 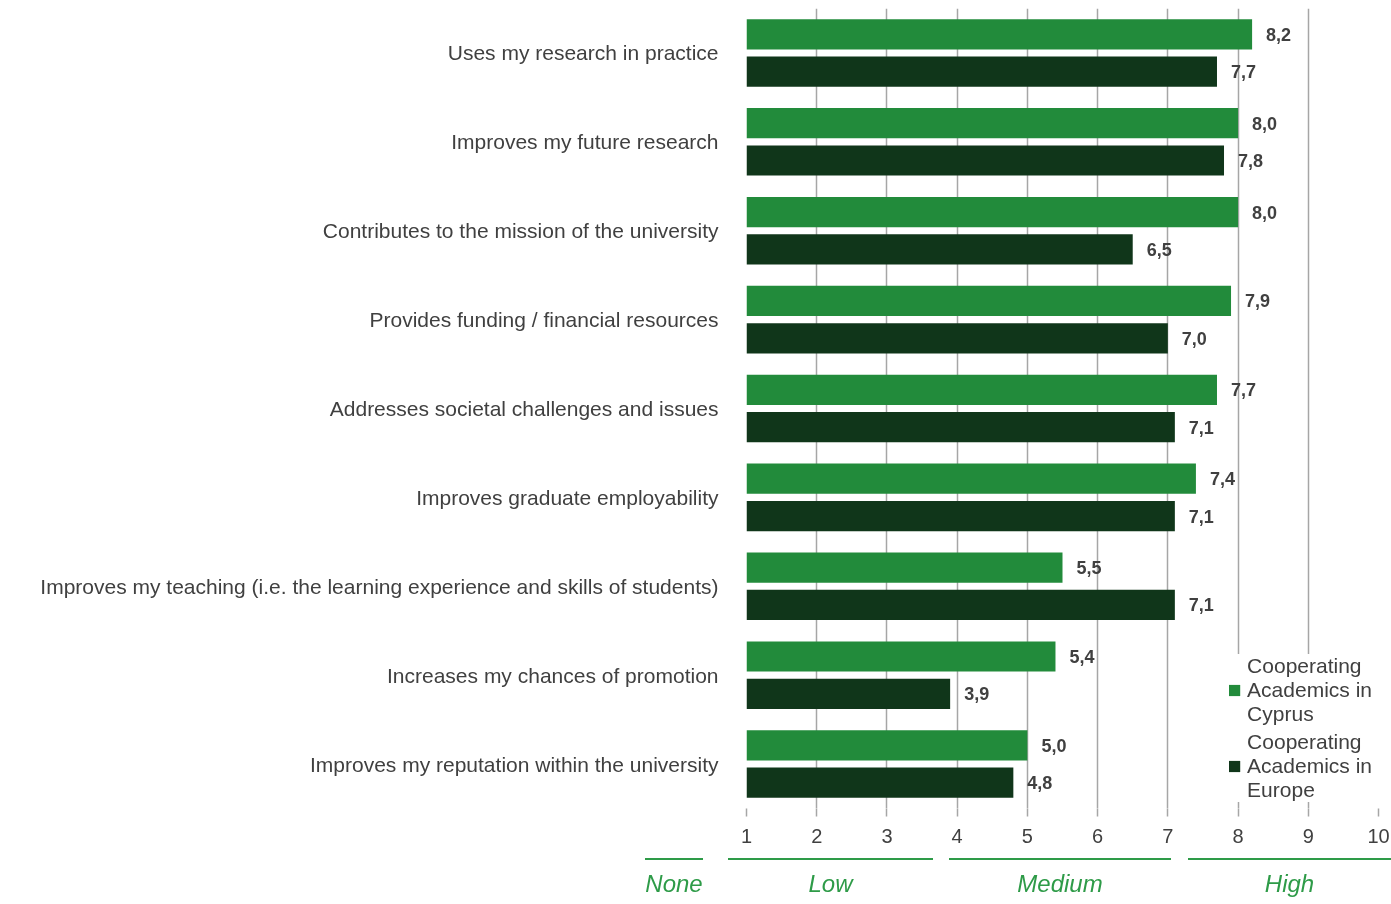 I want to click on x-tick-label: 1, so click(x=746, y=835).